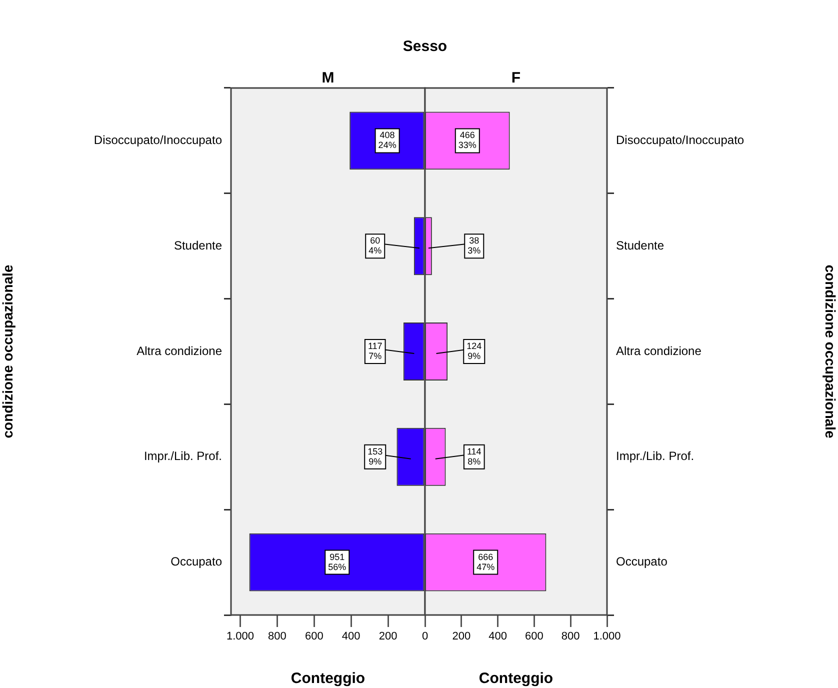 This screenshot has height=688, width=838. What do you see at coordinates (474, 350) in the screenshot?
I see `data-label: 124 9%` at bounding box center [474, 350].